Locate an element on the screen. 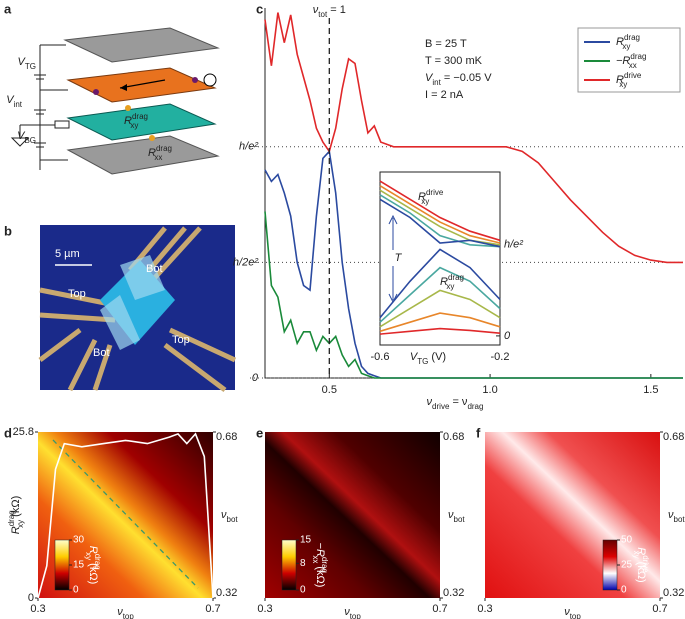 This screenshot has height=619, width=685. diagram-label-part: R is located at coordinates (152, 153).